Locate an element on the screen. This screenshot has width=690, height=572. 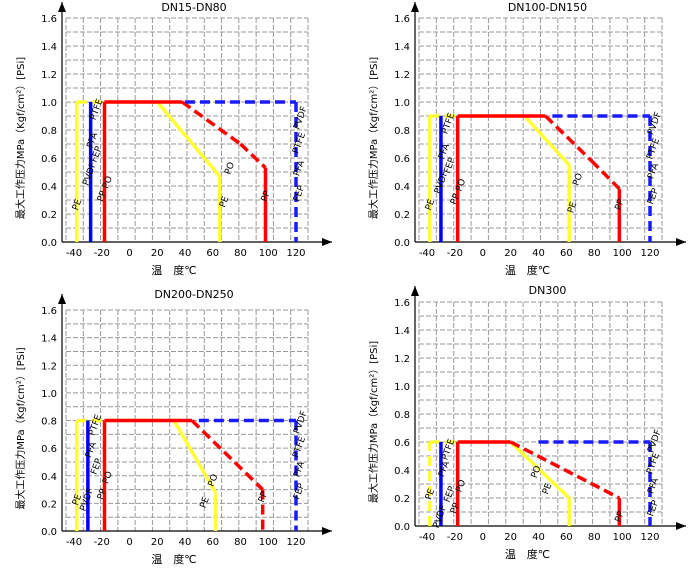
y-axis-arrow is located at coordinates (415, 291).